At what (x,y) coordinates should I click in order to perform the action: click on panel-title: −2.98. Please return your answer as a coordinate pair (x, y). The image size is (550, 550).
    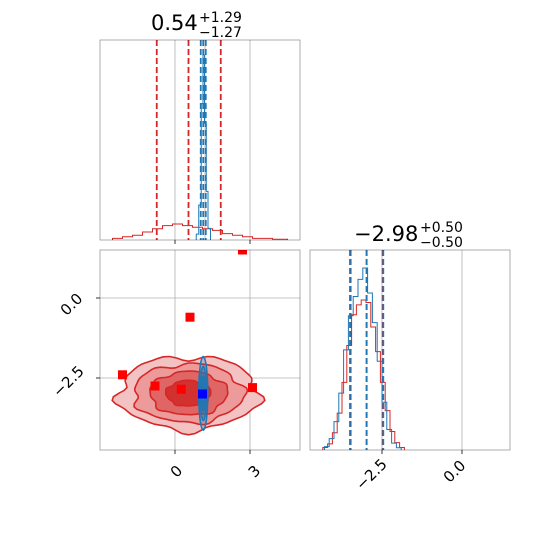
    Looking at the image, I should click on (386, 234).